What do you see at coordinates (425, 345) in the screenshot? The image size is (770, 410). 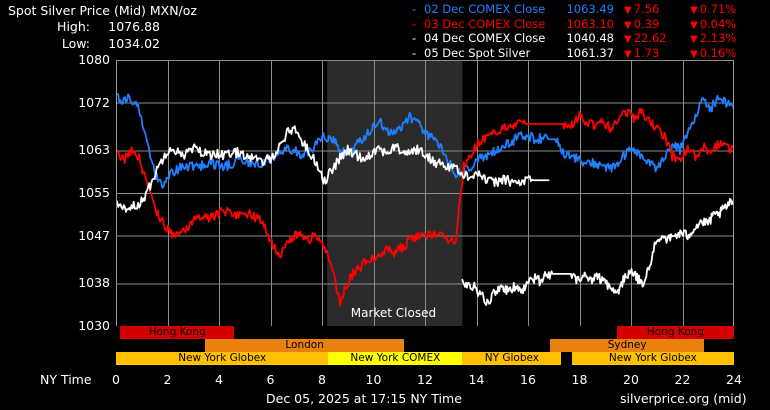 I see `session-bar-row: London Sydney` at bounding box center [425, 345].